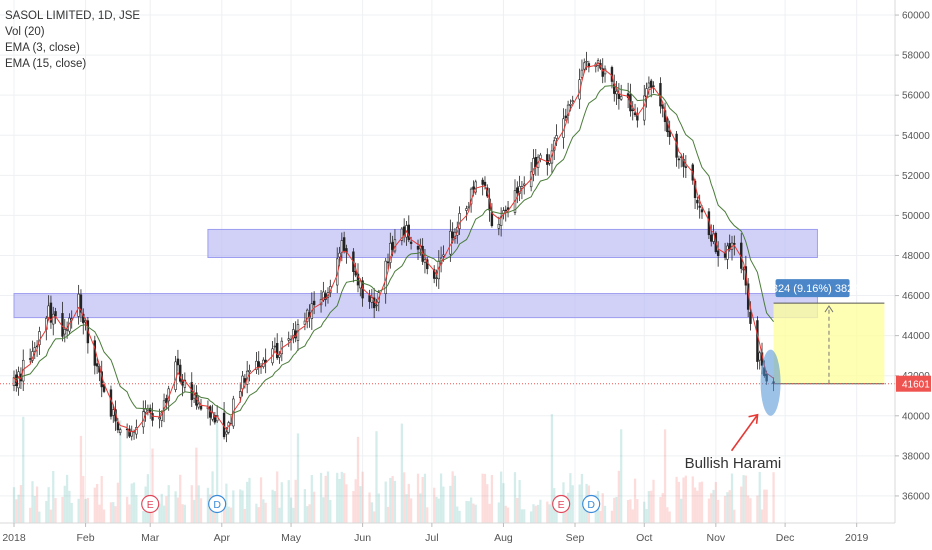  I want to click on indicator-ema3: EMA (3, close), so click(42, 48).